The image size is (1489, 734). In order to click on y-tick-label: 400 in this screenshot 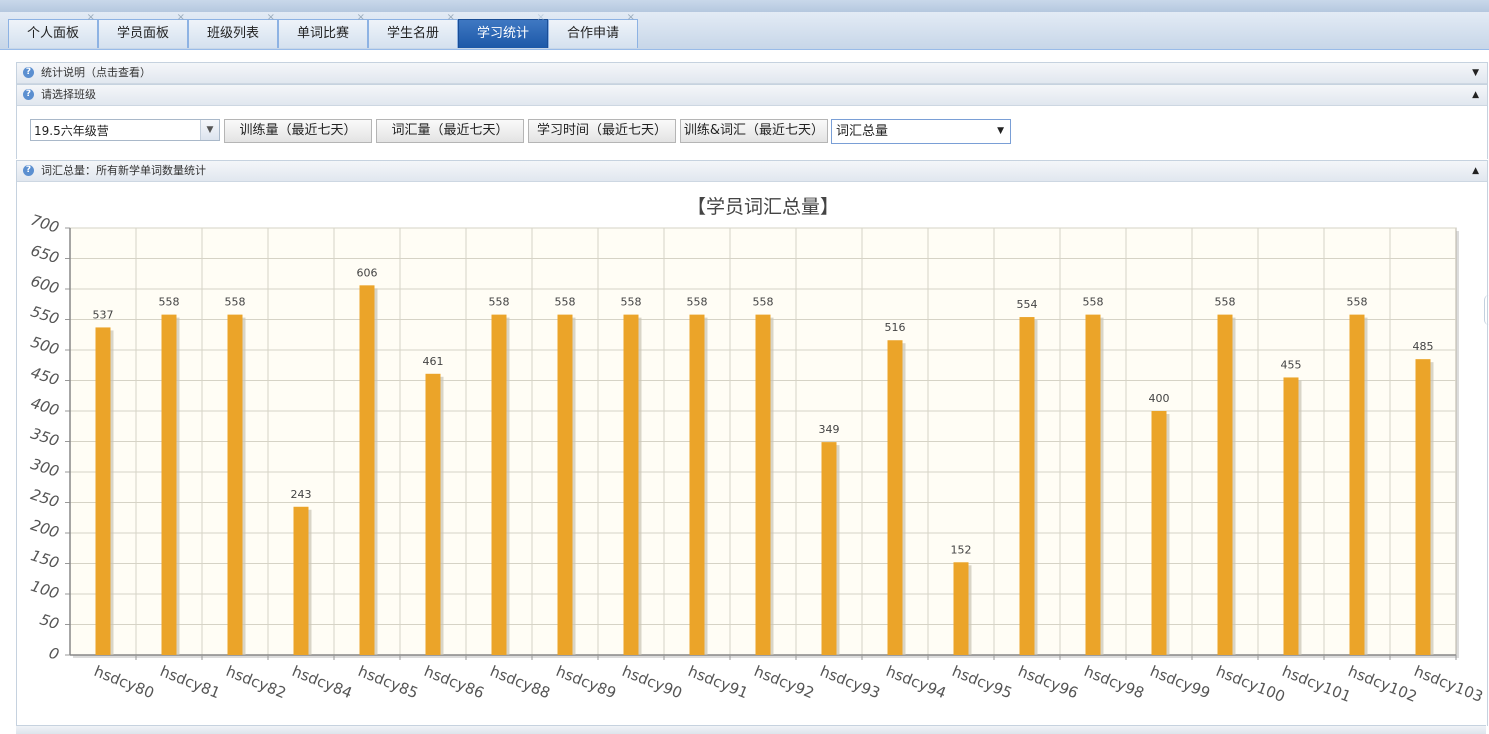, I will do `click(45, 407)`.